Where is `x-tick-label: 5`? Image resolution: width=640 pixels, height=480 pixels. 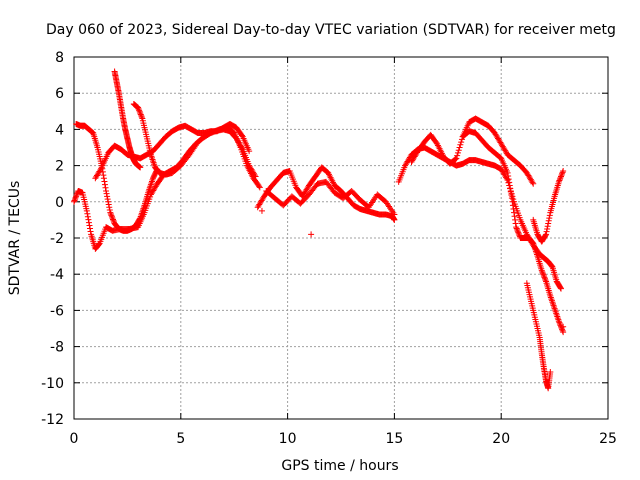 x-tick-label: 5 is located at coordinates (180, 439).